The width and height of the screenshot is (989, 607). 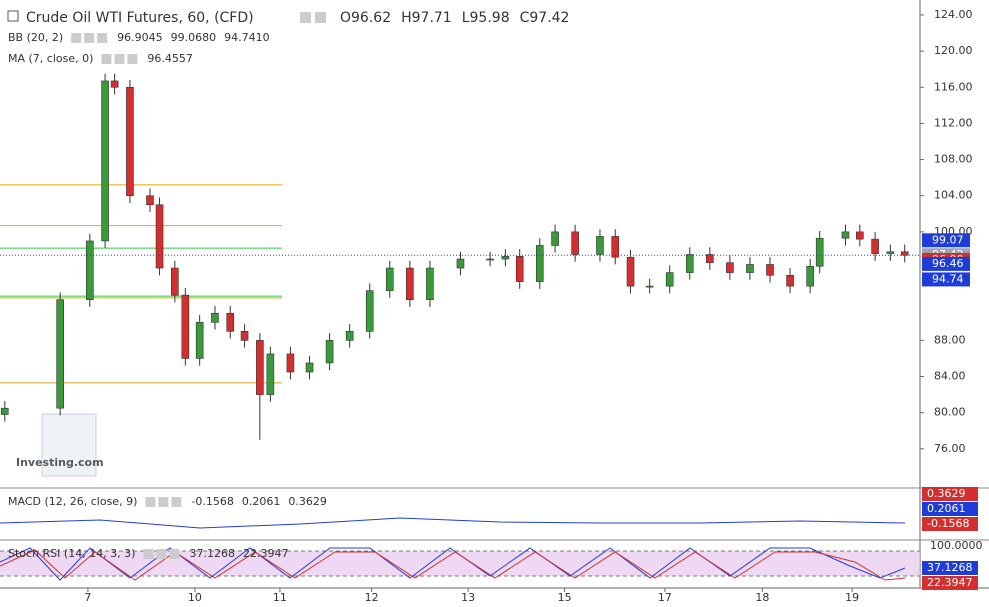 I want to click on indicator-value: -0.1568, so click(x=212, y=501).